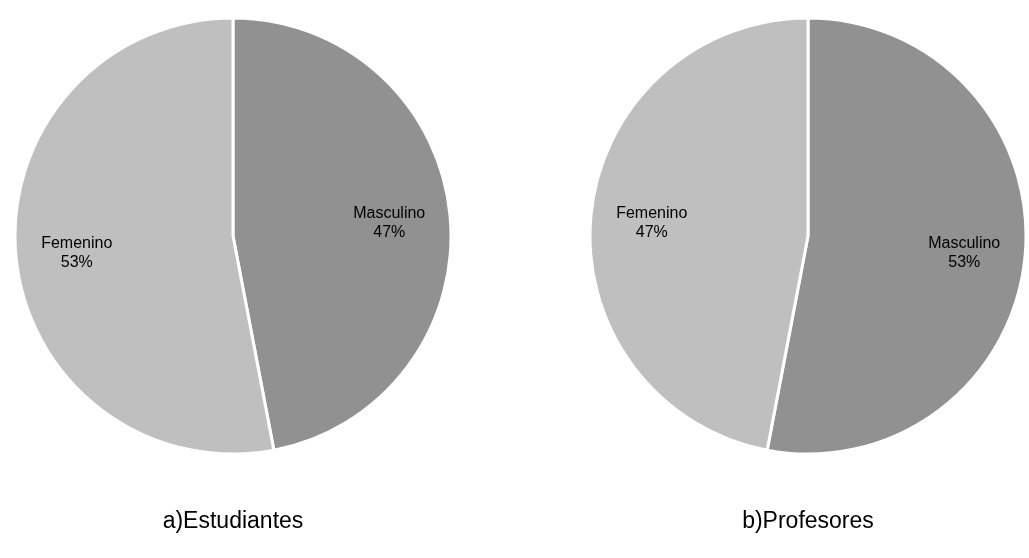  What do you see at coordinates (808, 520) in the screenshot?
I see `text: b)Profesores` at bounding box center [808, 520].